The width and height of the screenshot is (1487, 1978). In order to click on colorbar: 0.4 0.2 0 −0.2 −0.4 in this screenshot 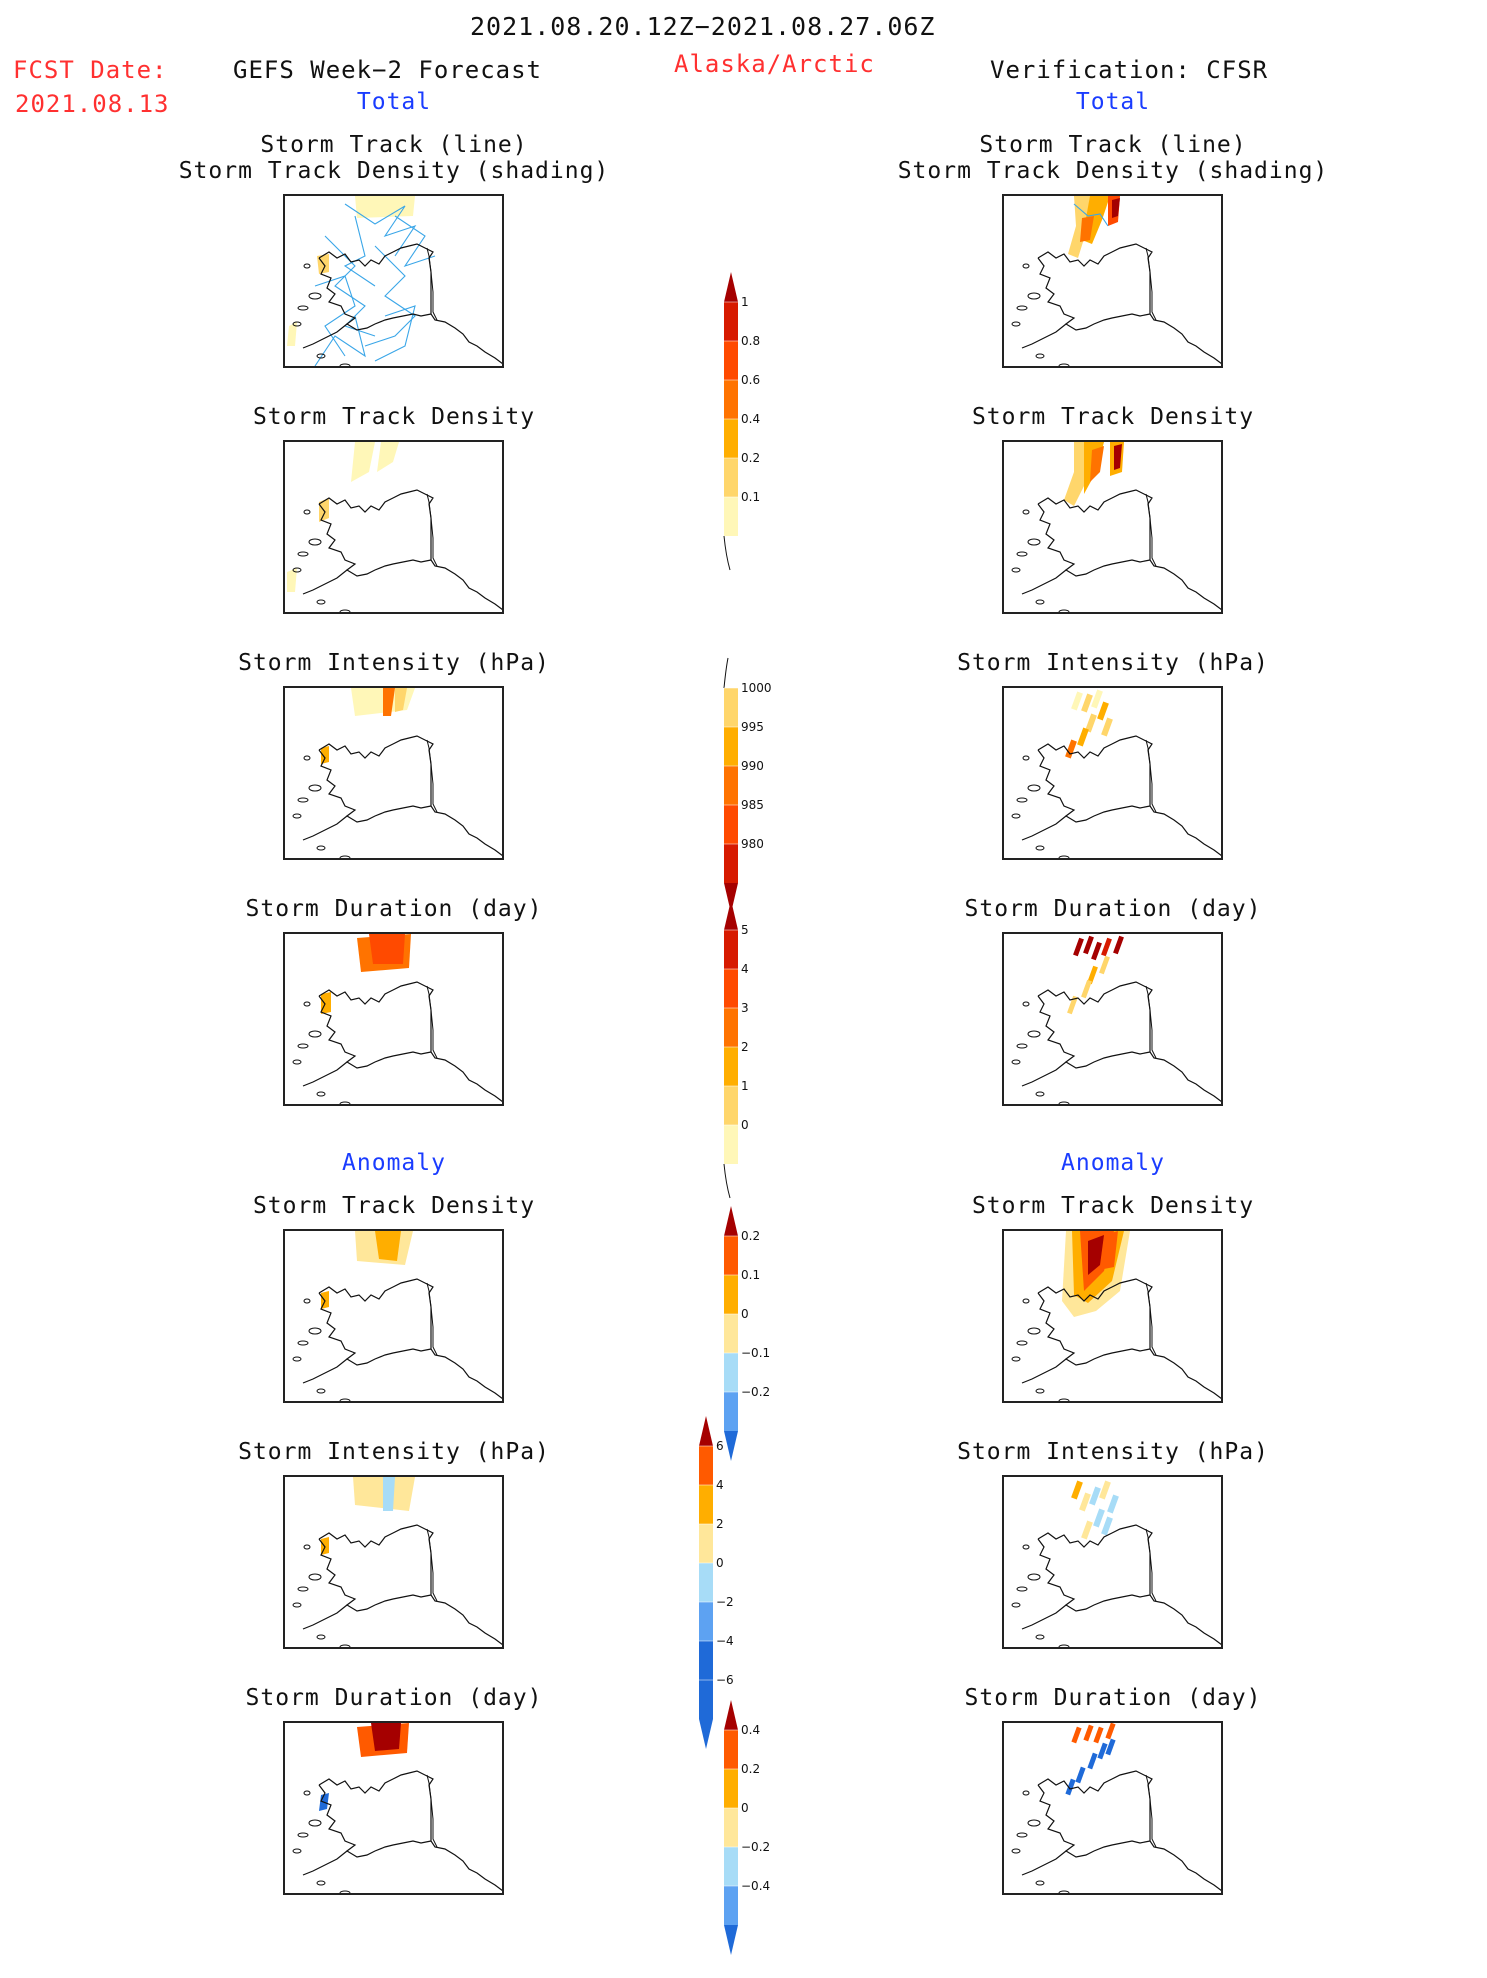, I will do `click(755, 1834)`.